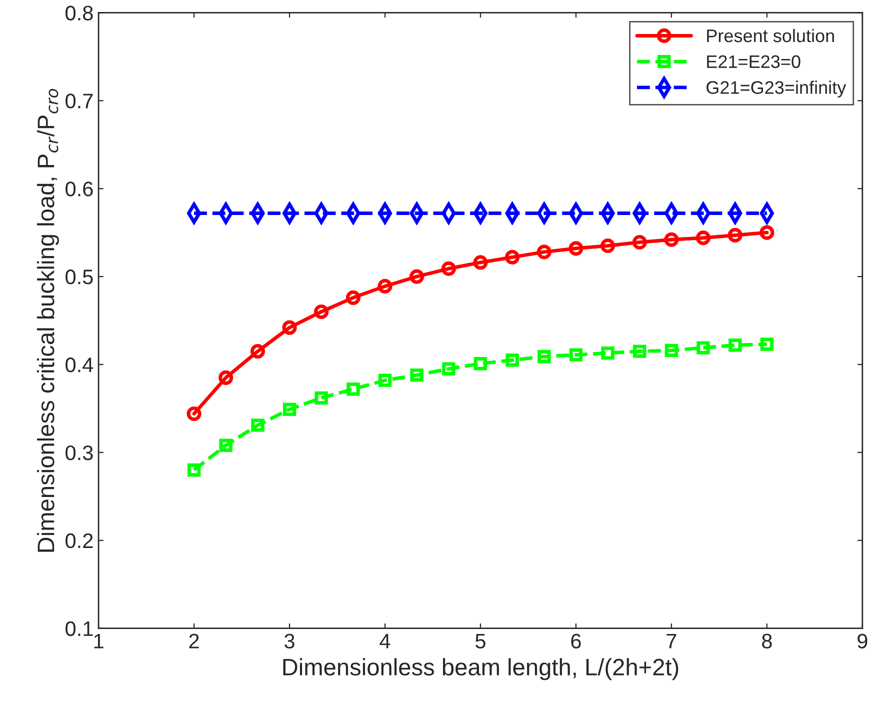 Image resolution: width=880 pixels, height=706 pixels. What do you see at coordinates (767, 641) in the screenshot?
I see `x-tick-label: 8` at bounding box center [767, 641].